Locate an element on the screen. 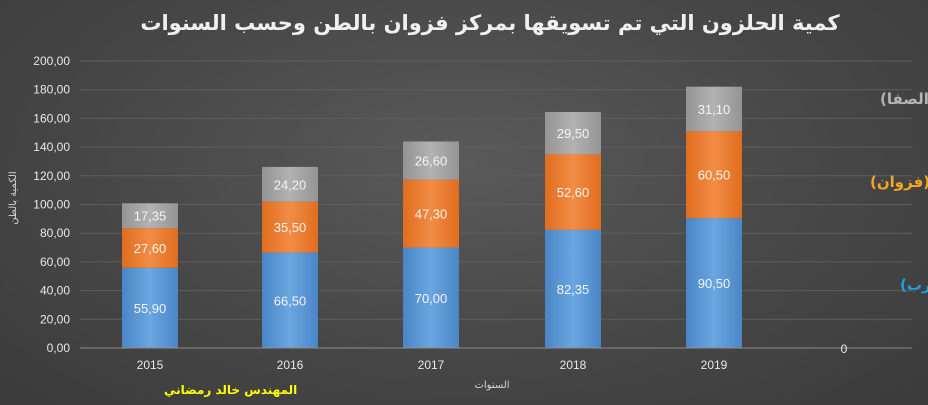 This screenshot has height=405, width=928. bar-value-label: 60,50 is located at coordinates (714, 175).